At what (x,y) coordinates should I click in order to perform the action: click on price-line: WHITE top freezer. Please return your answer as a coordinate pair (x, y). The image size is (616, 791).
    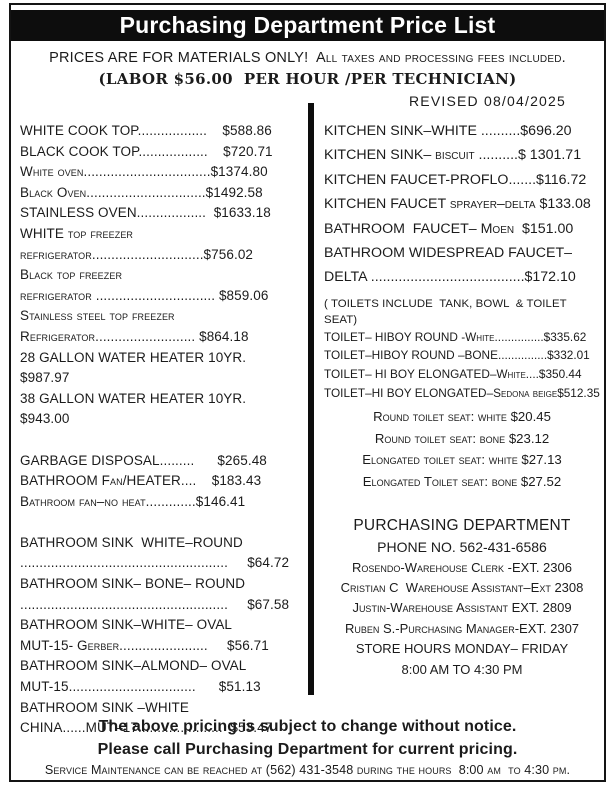
    Looking at the image, I should click on (77, 233).